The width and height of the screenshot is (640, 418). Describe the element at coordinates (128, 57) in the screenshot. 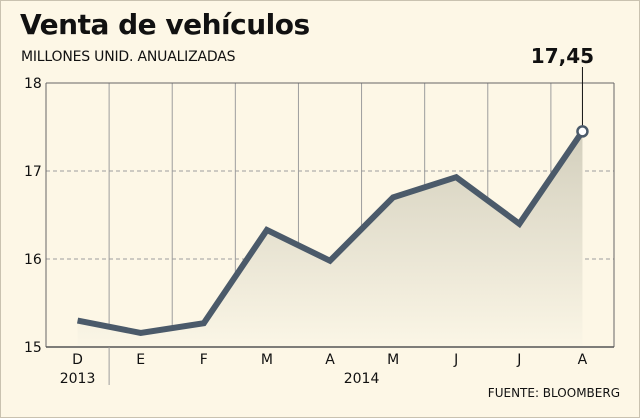

I see `chart-subtitle: MILLONES UNID. ANUALIZADAS` at that location.